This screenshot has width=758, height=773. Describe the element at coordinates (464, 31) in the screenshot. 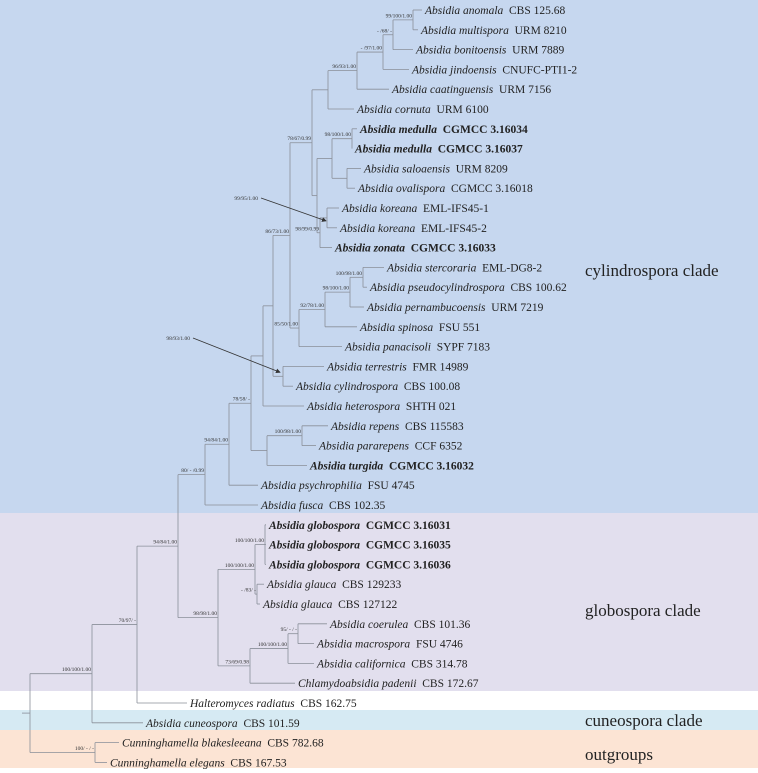

I see `species-name: Absidia multispora` at that location.